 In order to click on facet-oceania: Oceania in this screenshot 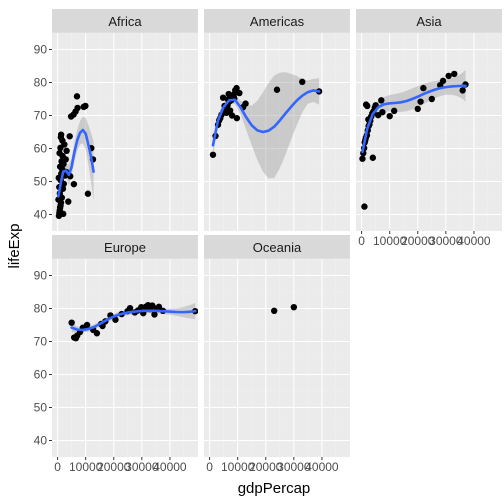, I will do `click(277, 346)`.